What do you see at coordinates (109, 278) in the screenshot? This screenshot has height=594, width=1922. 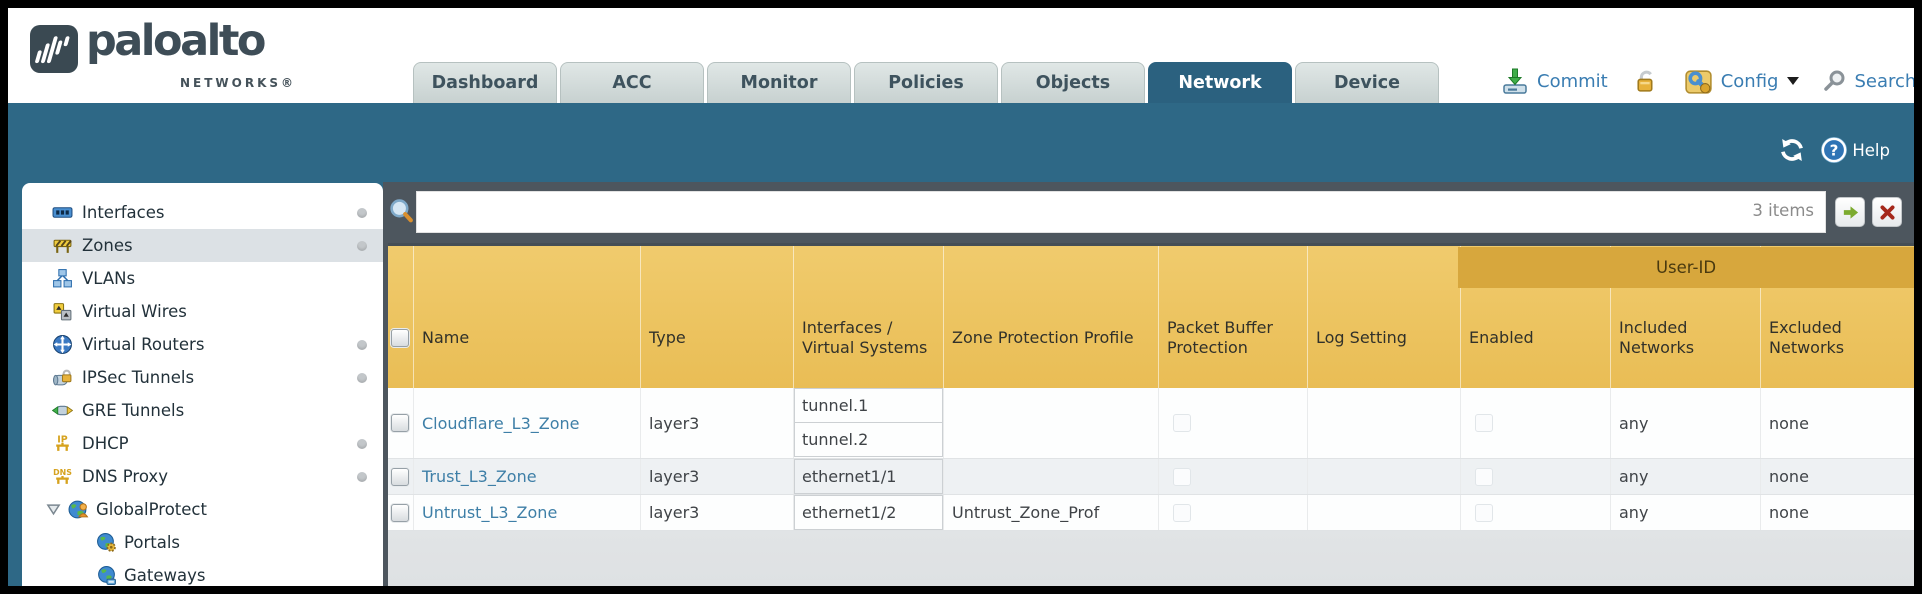 I see `sidebar-item-label: VLANs` at bounding box center [109, 278].